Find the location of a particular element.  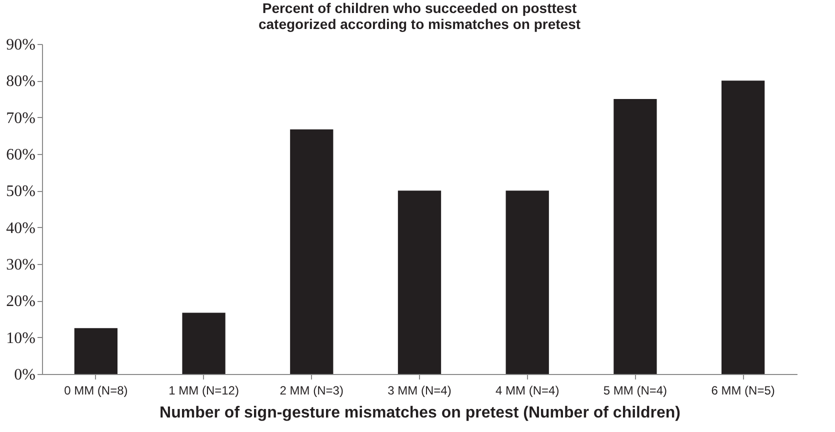

x-tick-label: 5 MM (N=4) is located at coordinates (635, 391).